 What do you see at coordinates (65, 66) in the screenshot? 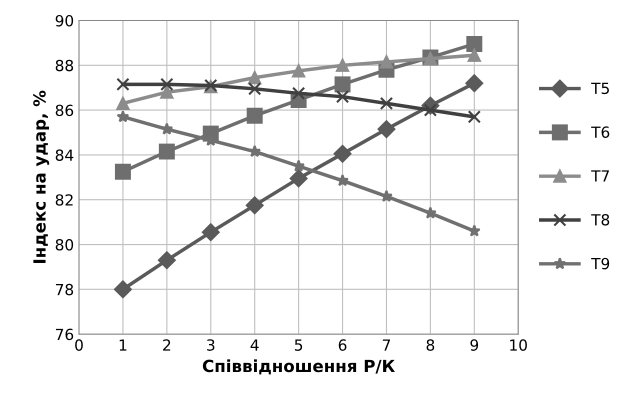
I see `y-tick-label: 88` at bounding box center [65, 66].